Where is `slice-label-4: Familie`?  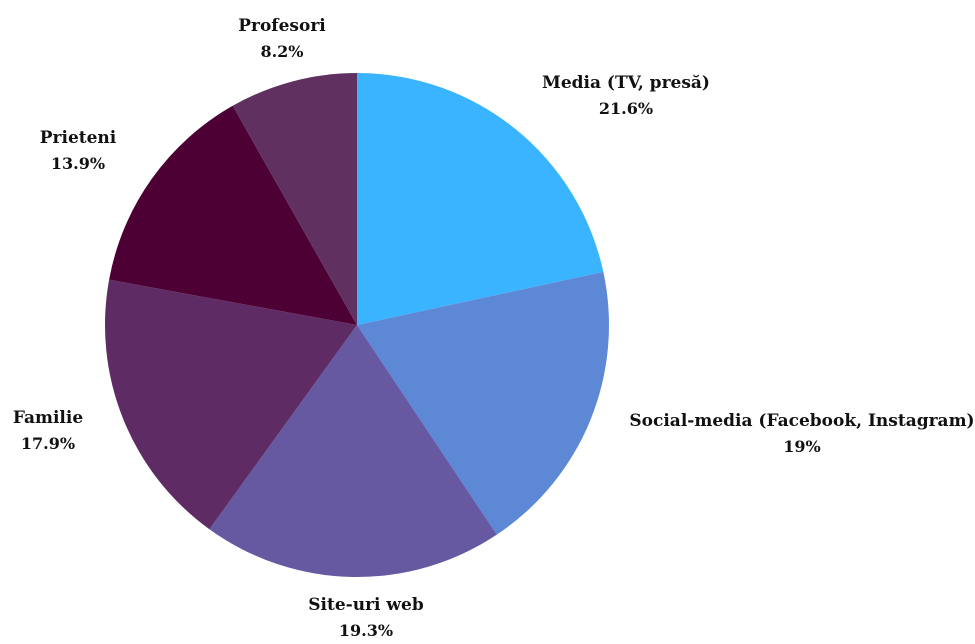 slice-label-4: Familie is located at coordinates (48, 418).